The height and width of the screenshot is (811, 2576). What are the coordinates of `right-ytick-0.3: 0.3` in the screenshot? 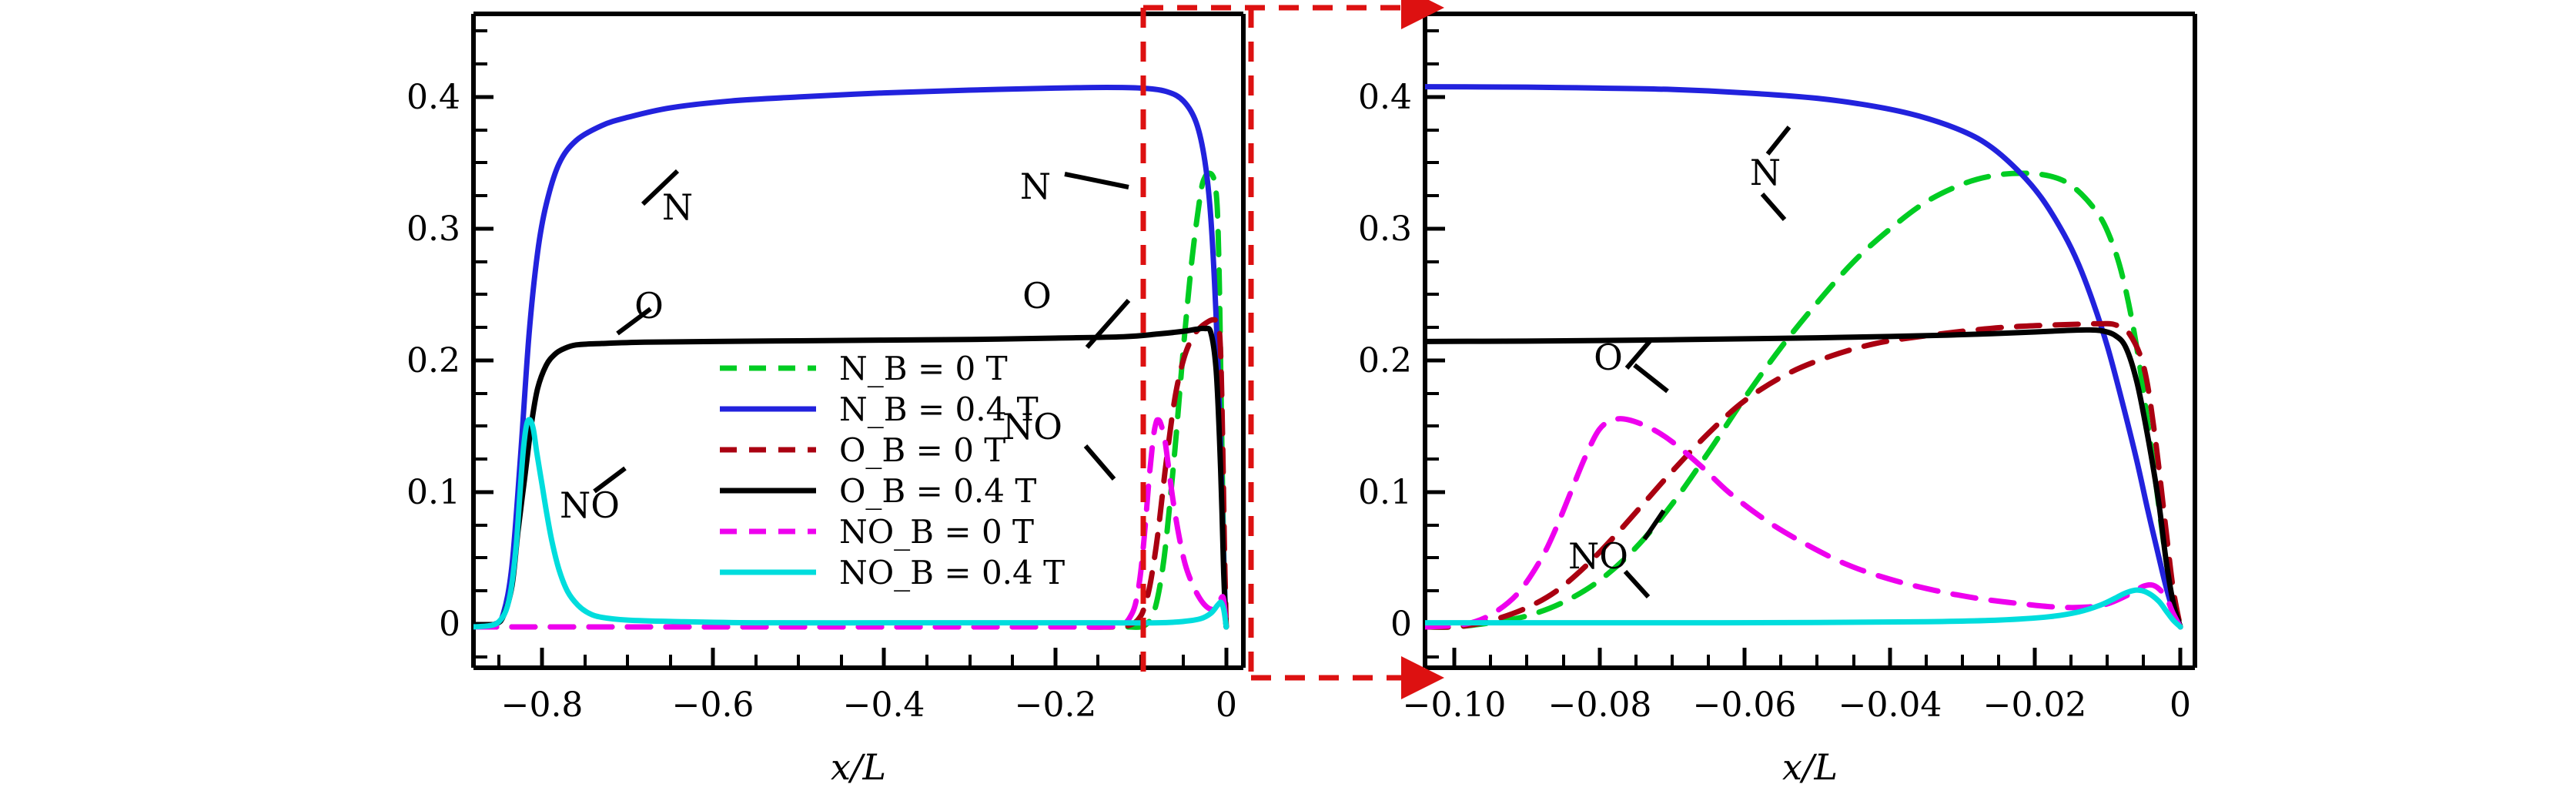 It's located at (1385, 229).